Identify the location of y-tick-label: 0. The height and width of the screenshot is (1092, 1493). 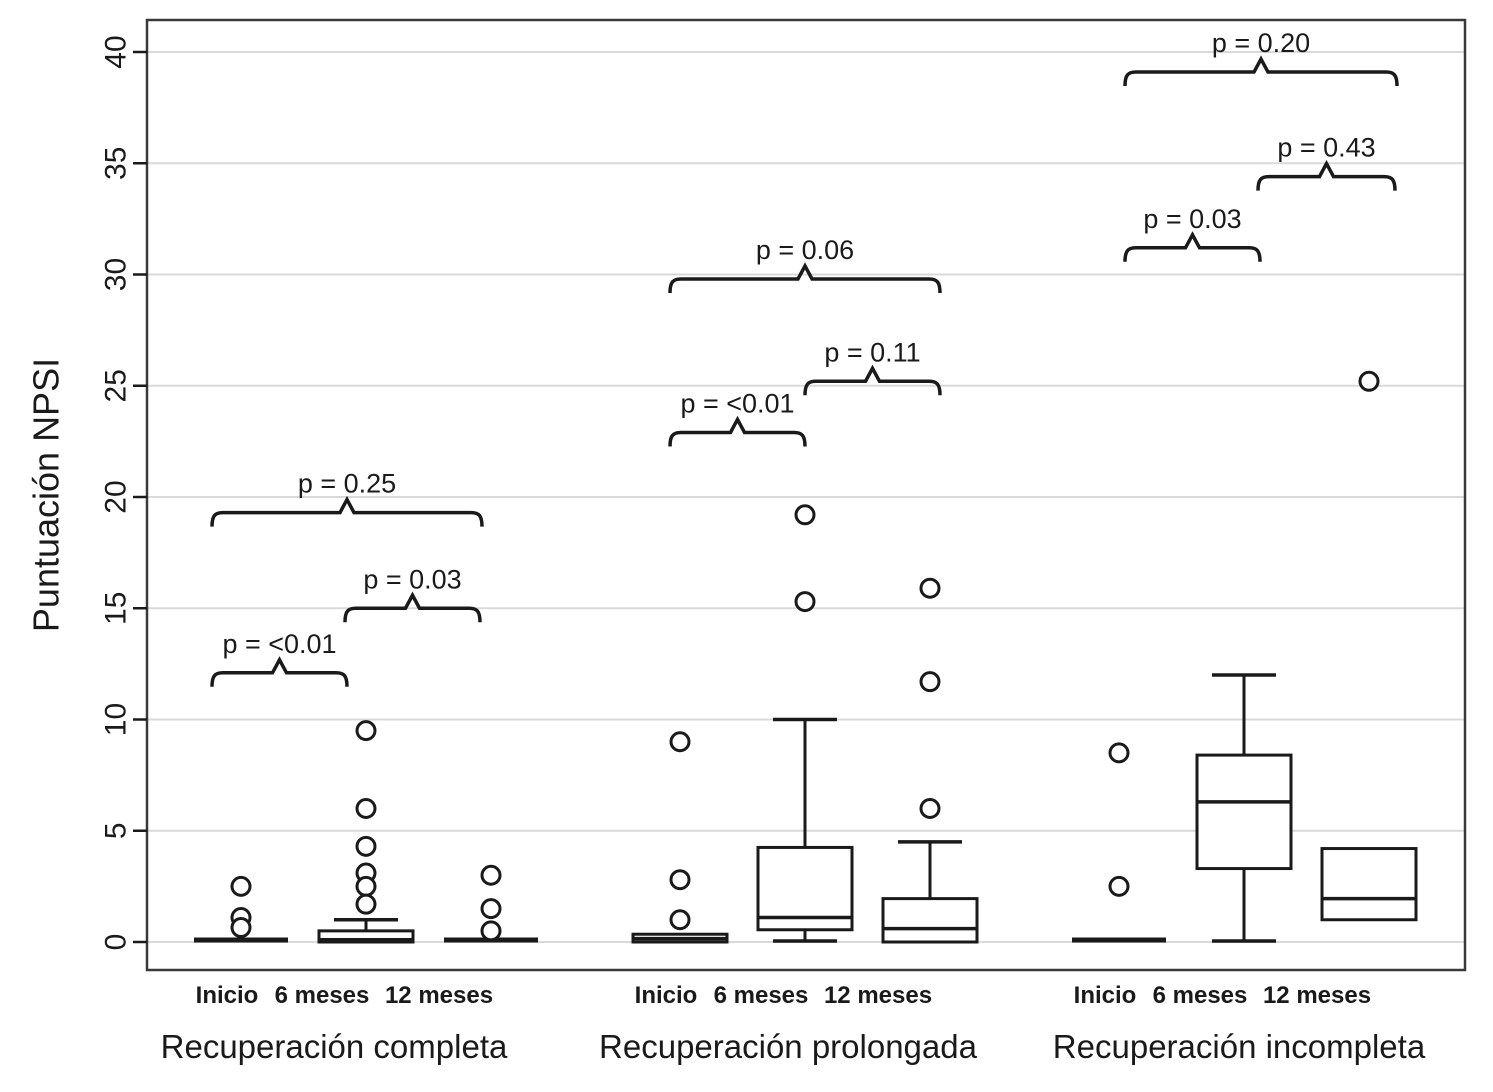
(116, 942).